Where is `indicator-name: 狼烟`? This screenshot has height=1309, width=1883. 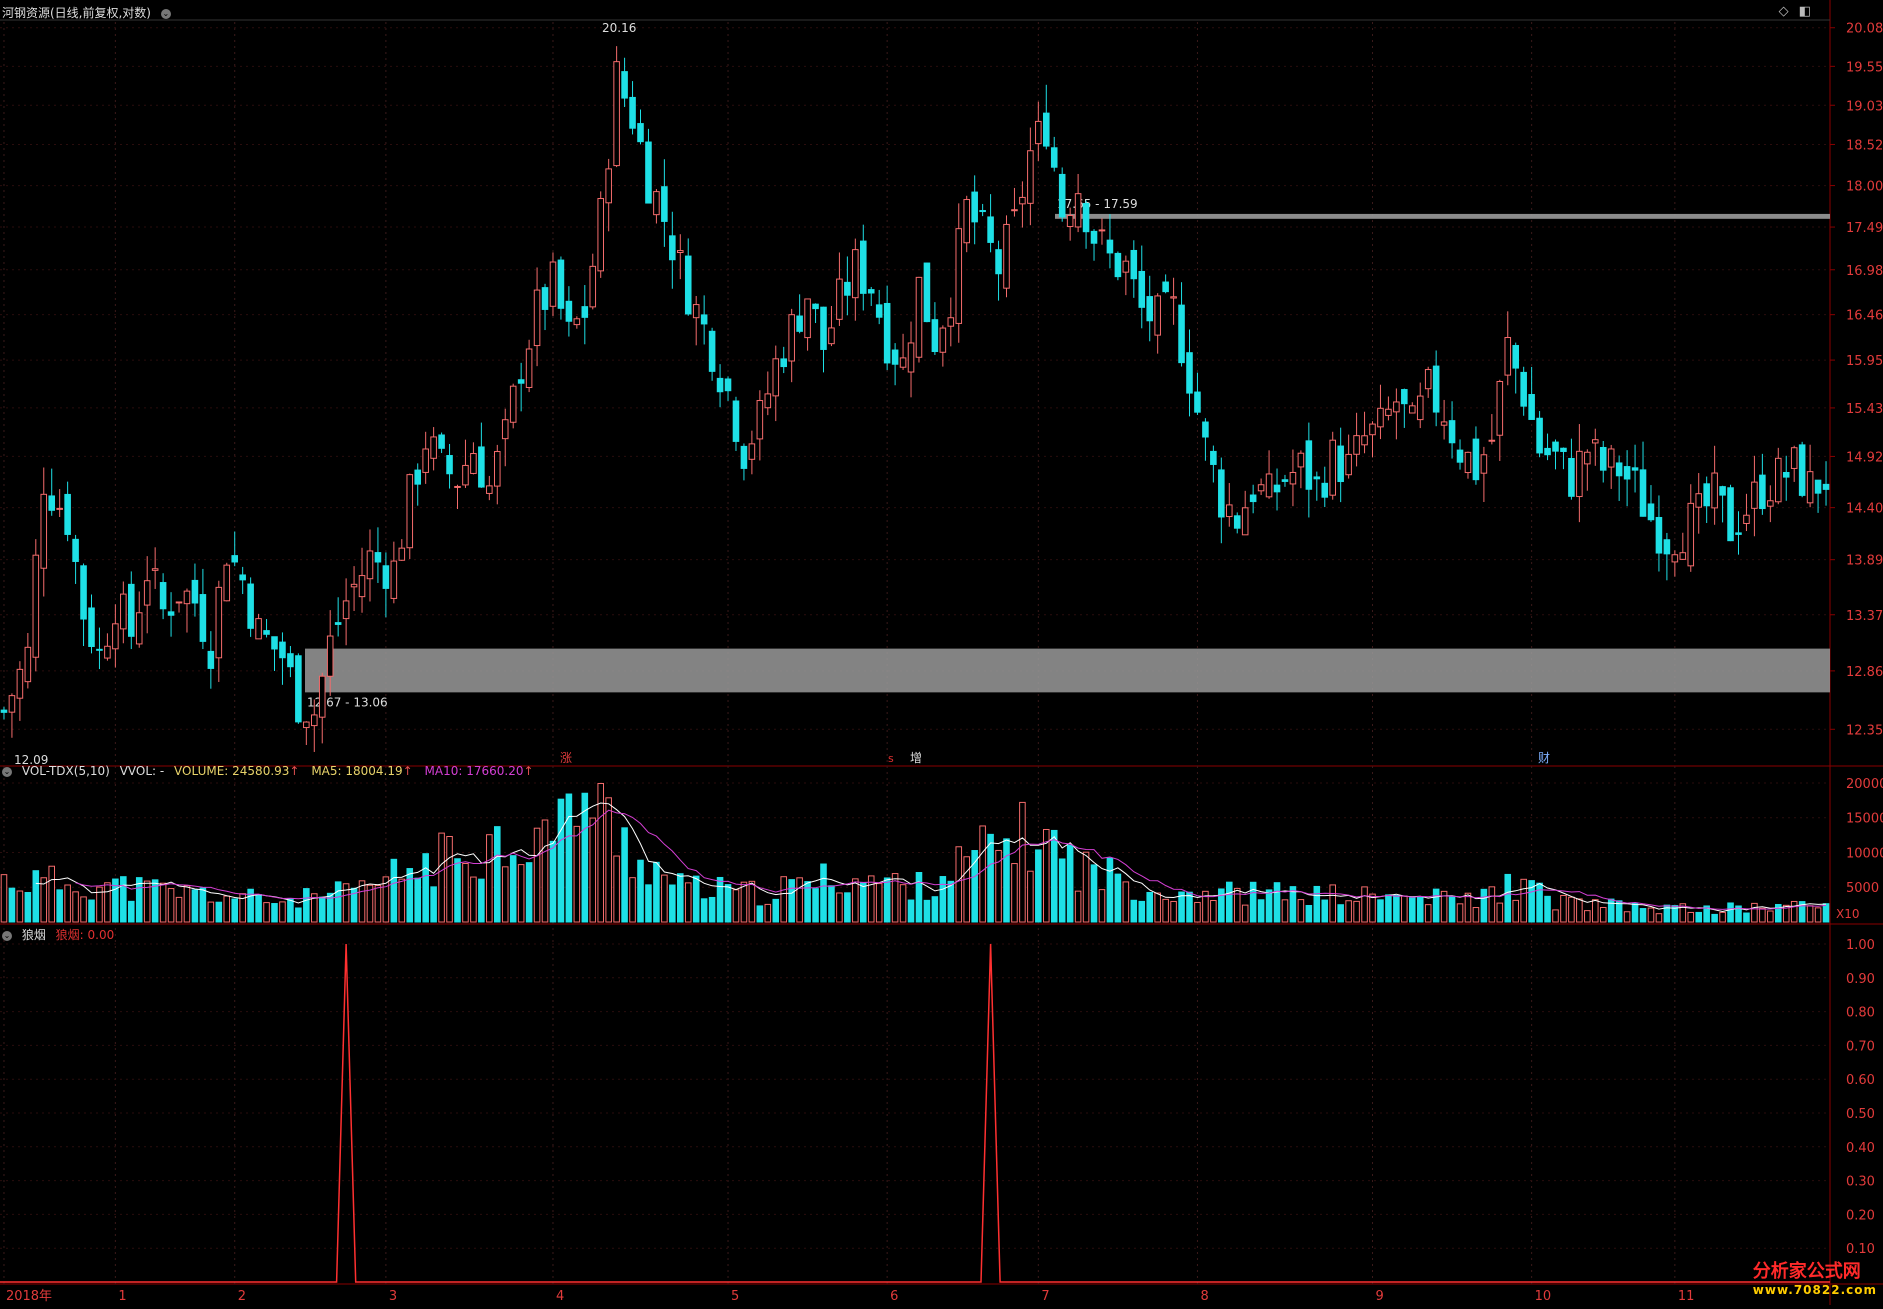
indicator-name: 狼烟 is located at coordinates (33, 935).